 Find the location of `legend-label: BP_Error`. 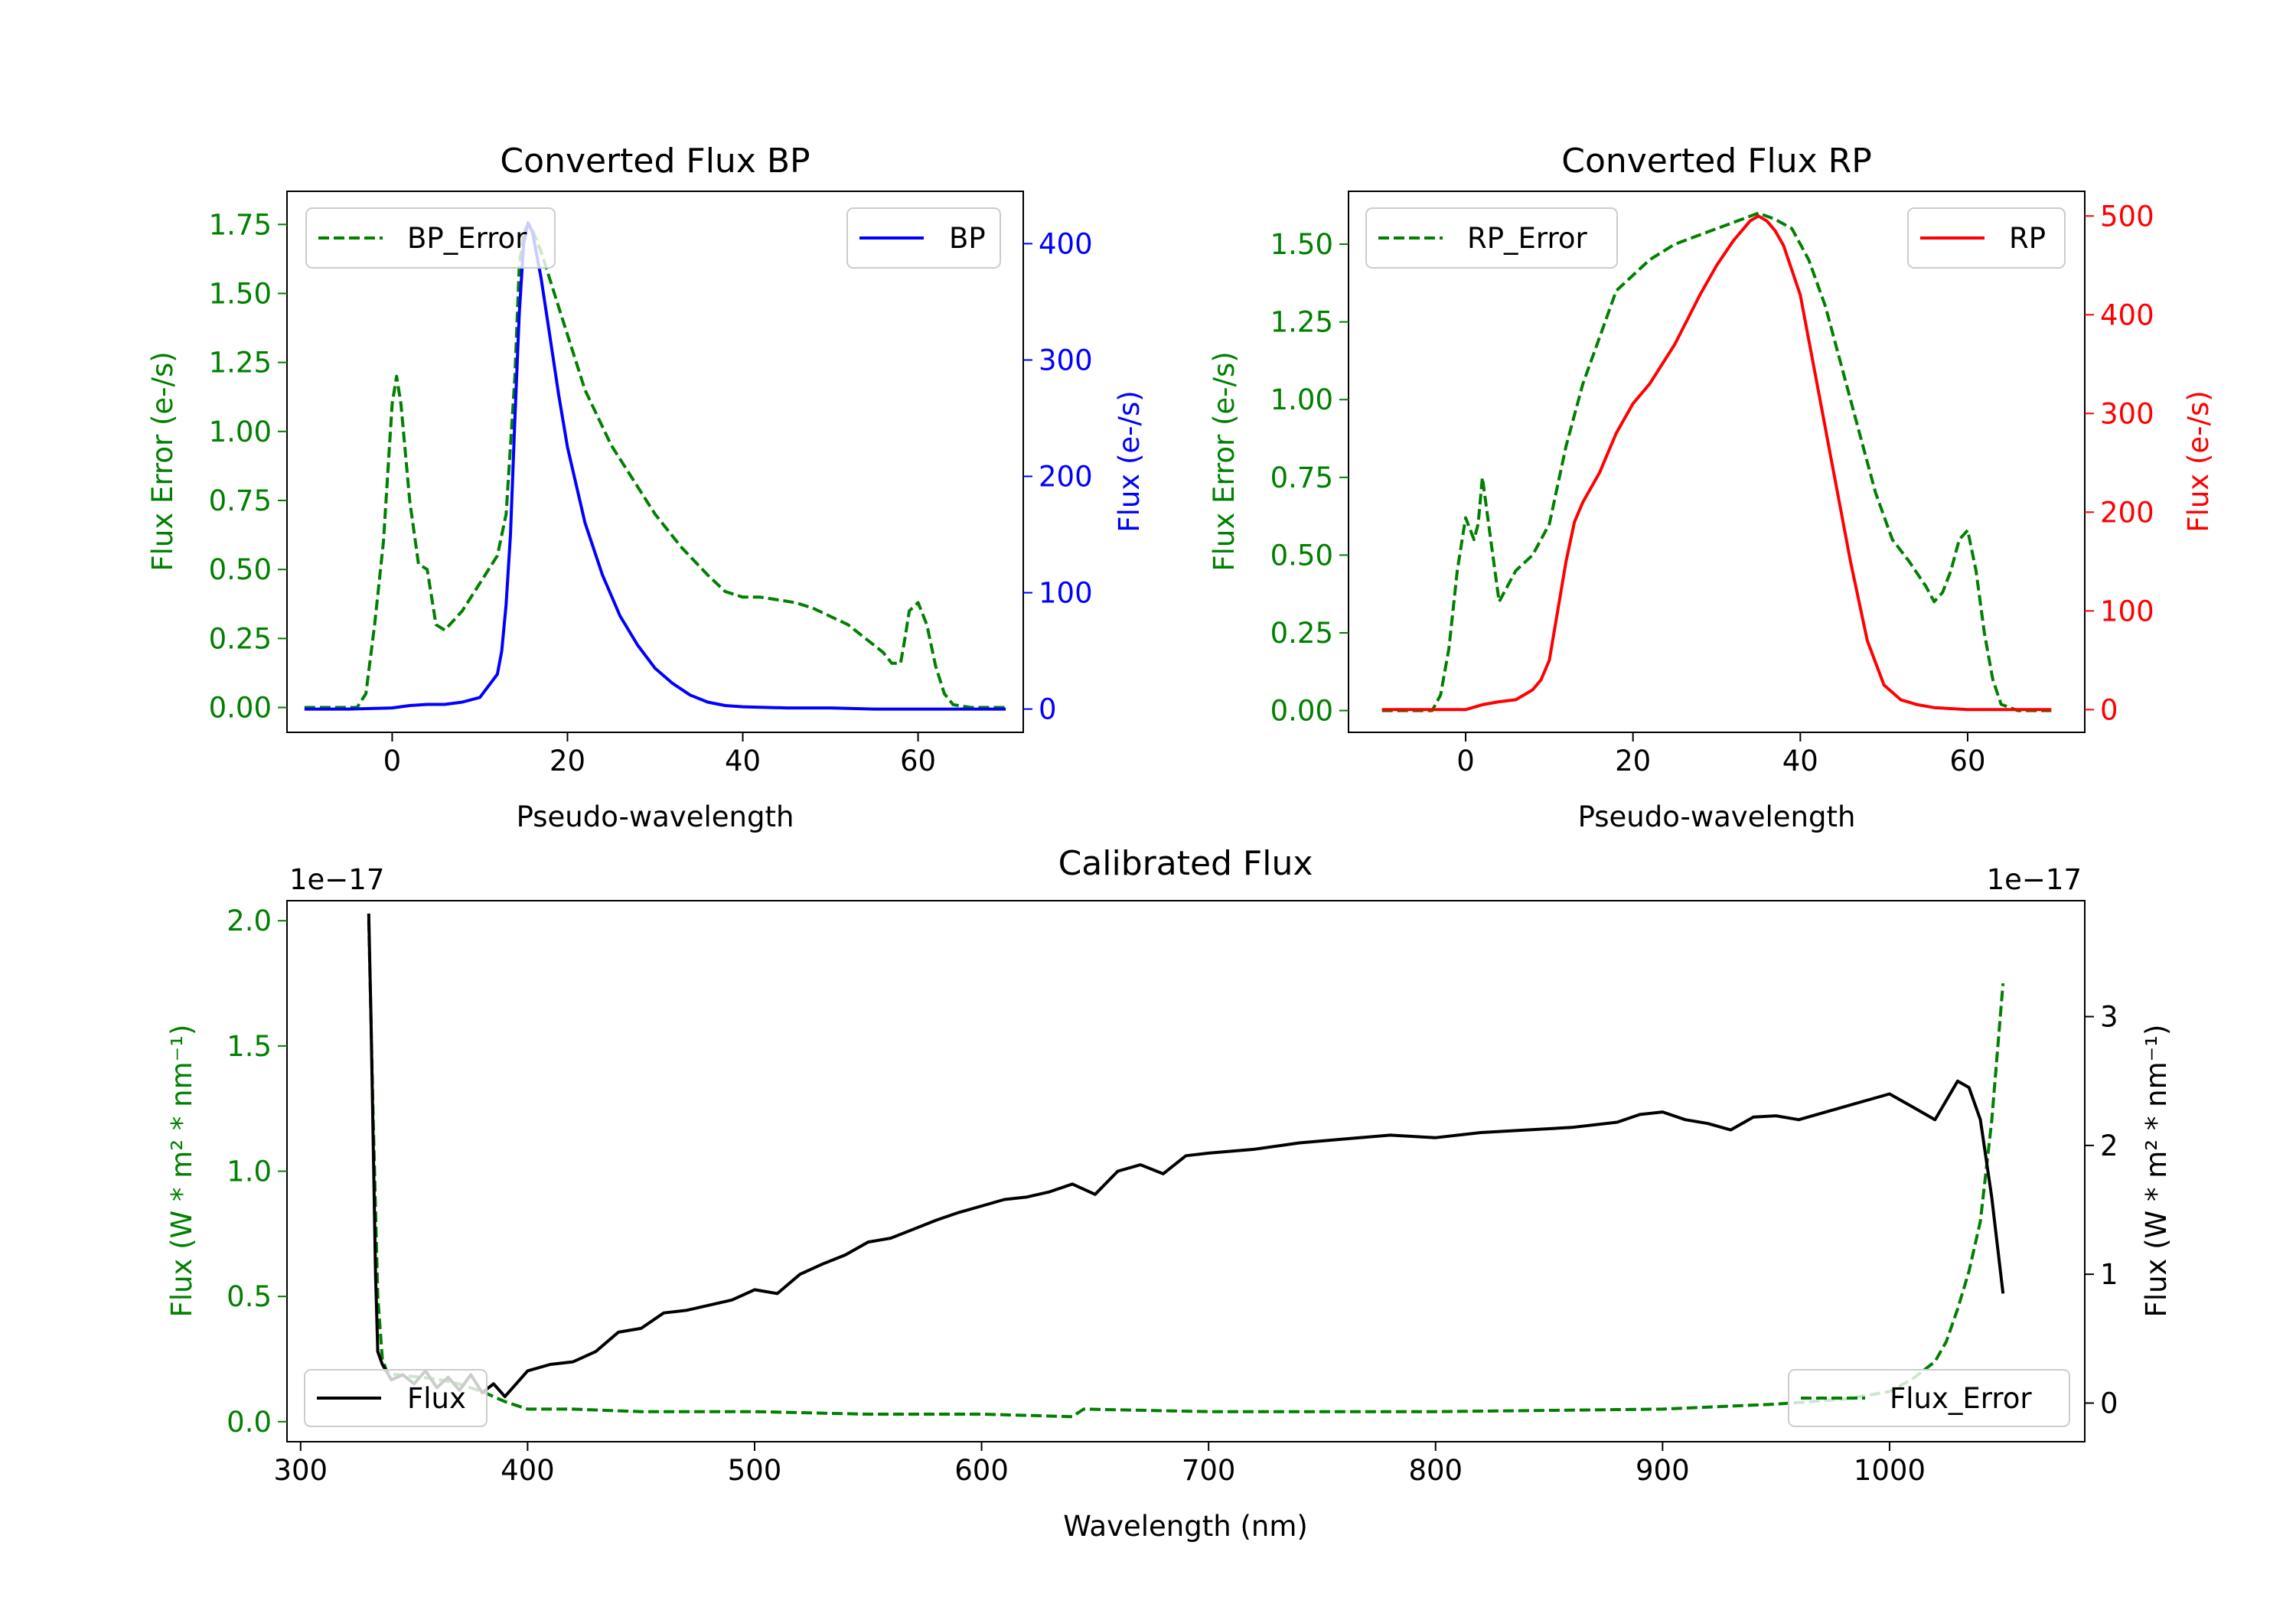

legend-label: BP_Error is located at coordinates (467, 239).